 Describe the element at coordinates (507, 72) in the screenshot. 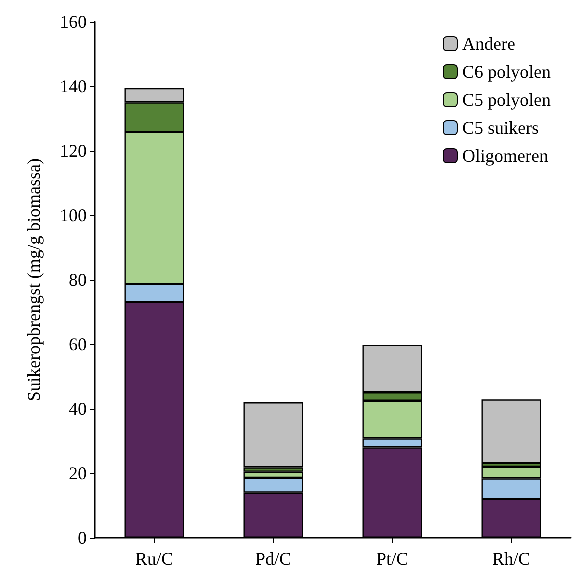

I see `legend-label: C6 polyolen` at that location.